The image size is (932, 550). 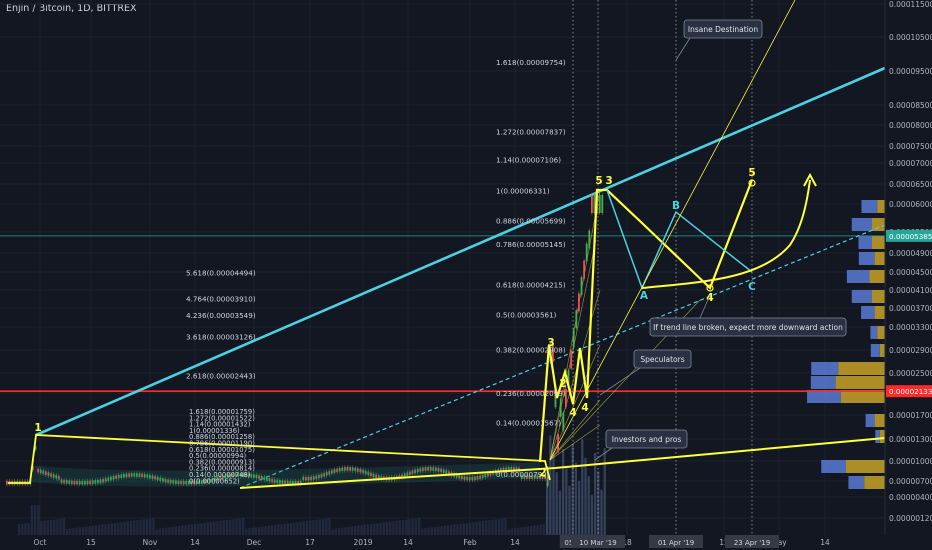 I want to click on wave-triangle-top, so click(x=279, y=459).